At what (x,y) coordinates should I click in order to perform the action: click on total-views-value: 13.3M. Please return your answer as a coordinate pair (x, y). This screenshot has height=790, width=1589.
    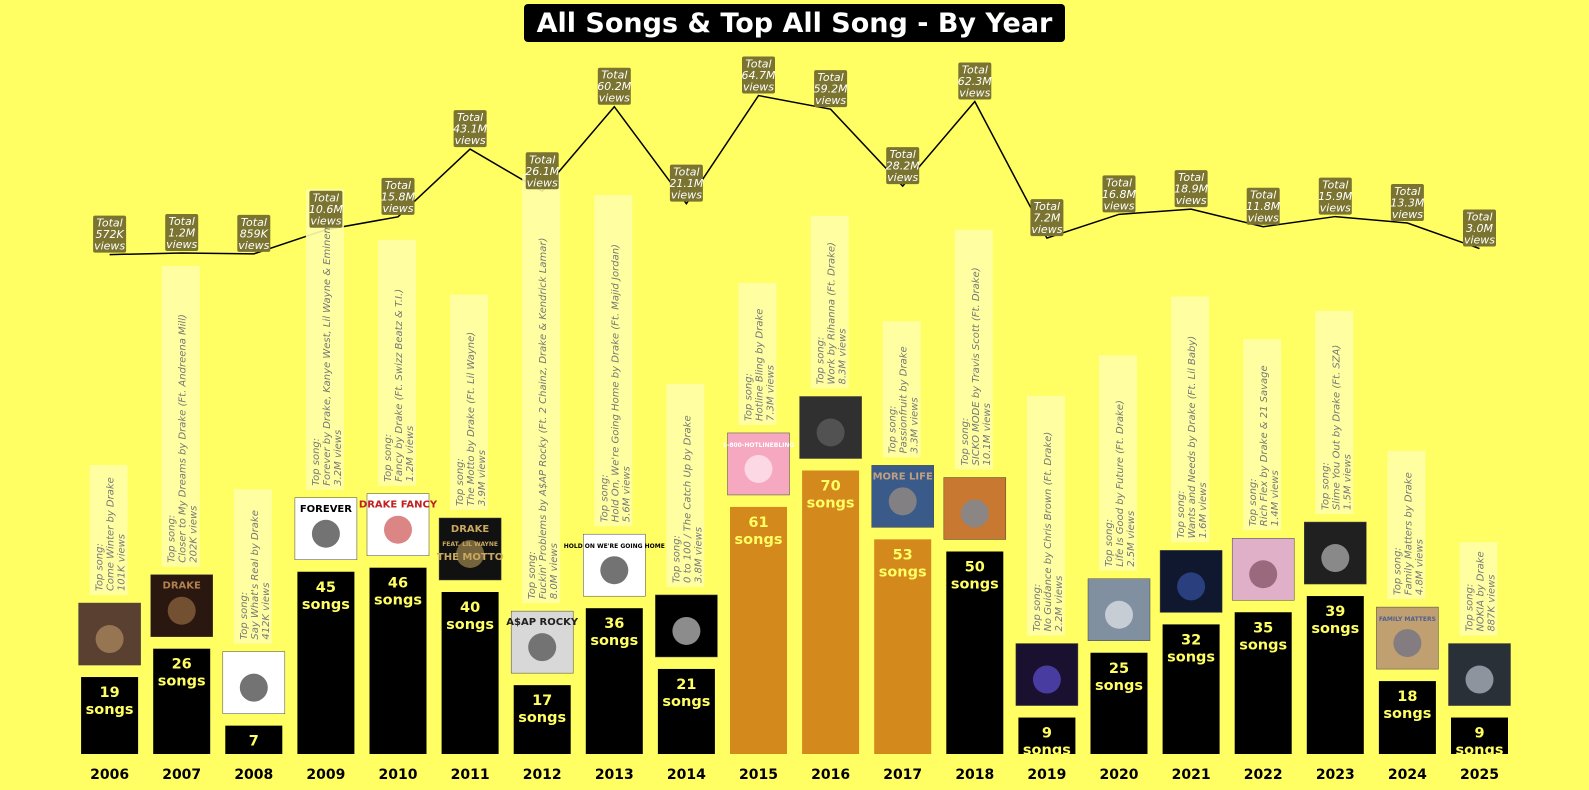
    Looking at the image, I should click on (1407, 203).